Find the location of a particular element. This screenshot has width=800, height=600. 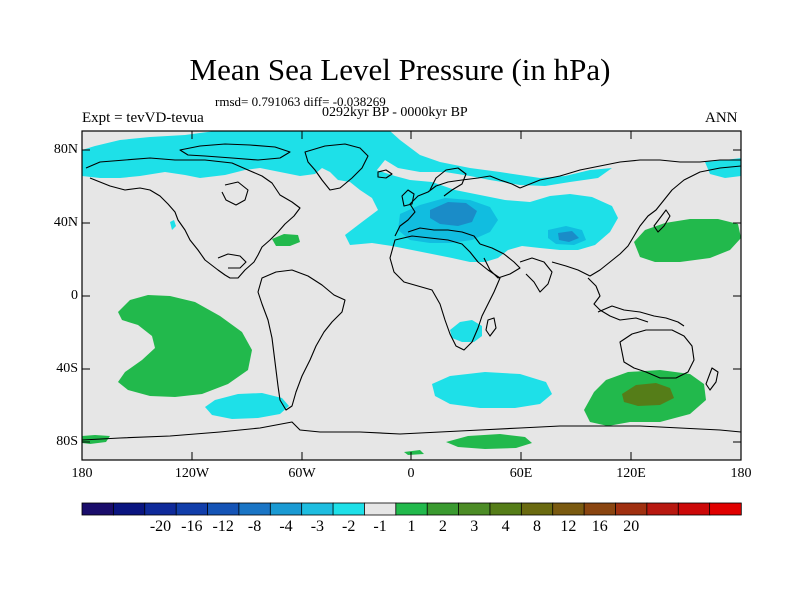

colorbar-label: -4 is located at coordinates (286, 526).